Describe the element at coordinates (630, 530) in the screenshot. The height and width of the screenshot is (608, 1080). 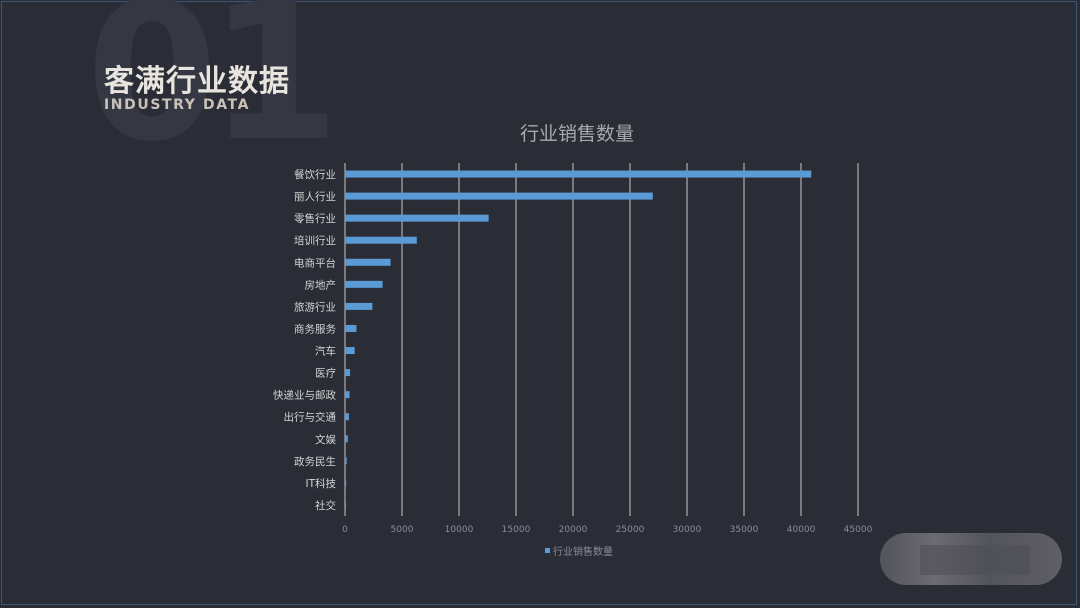
I see `x-tick-label-25000: 25000` at that location.